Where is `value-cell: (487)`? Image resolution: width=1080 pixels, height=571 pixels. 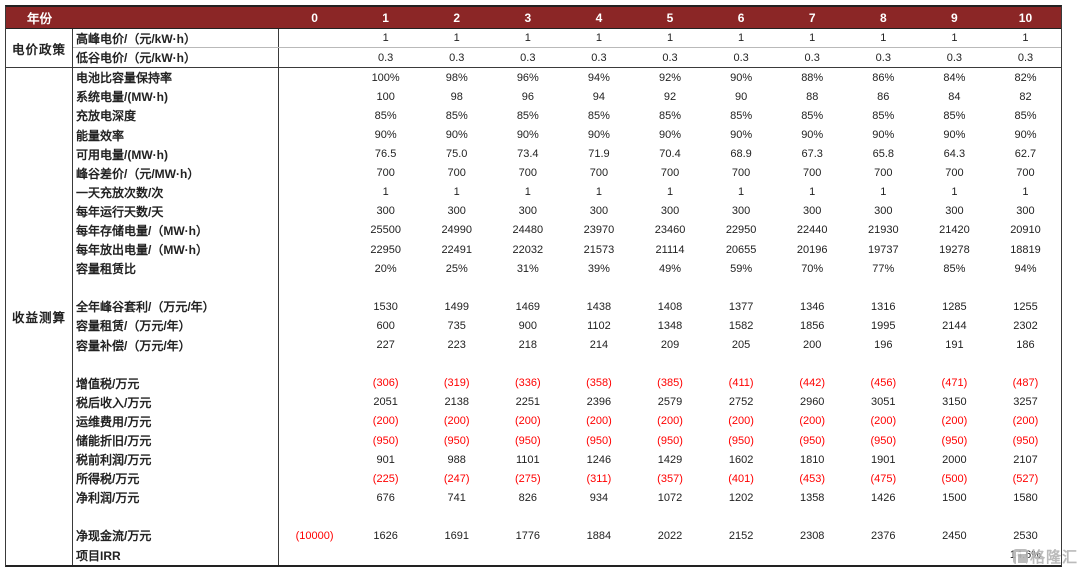 value-cell: (487) is located at coordinates (1025, 383).